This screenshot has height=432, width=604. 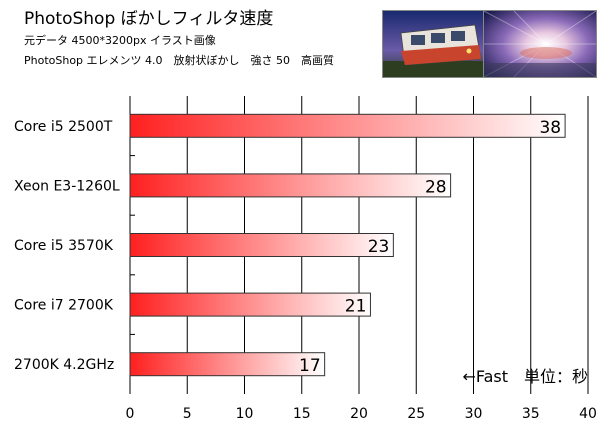 What do you see at coordinates (356, 307) in the screenshot?
I see `bar-value-label: 21` at bounding box center [356, 307].